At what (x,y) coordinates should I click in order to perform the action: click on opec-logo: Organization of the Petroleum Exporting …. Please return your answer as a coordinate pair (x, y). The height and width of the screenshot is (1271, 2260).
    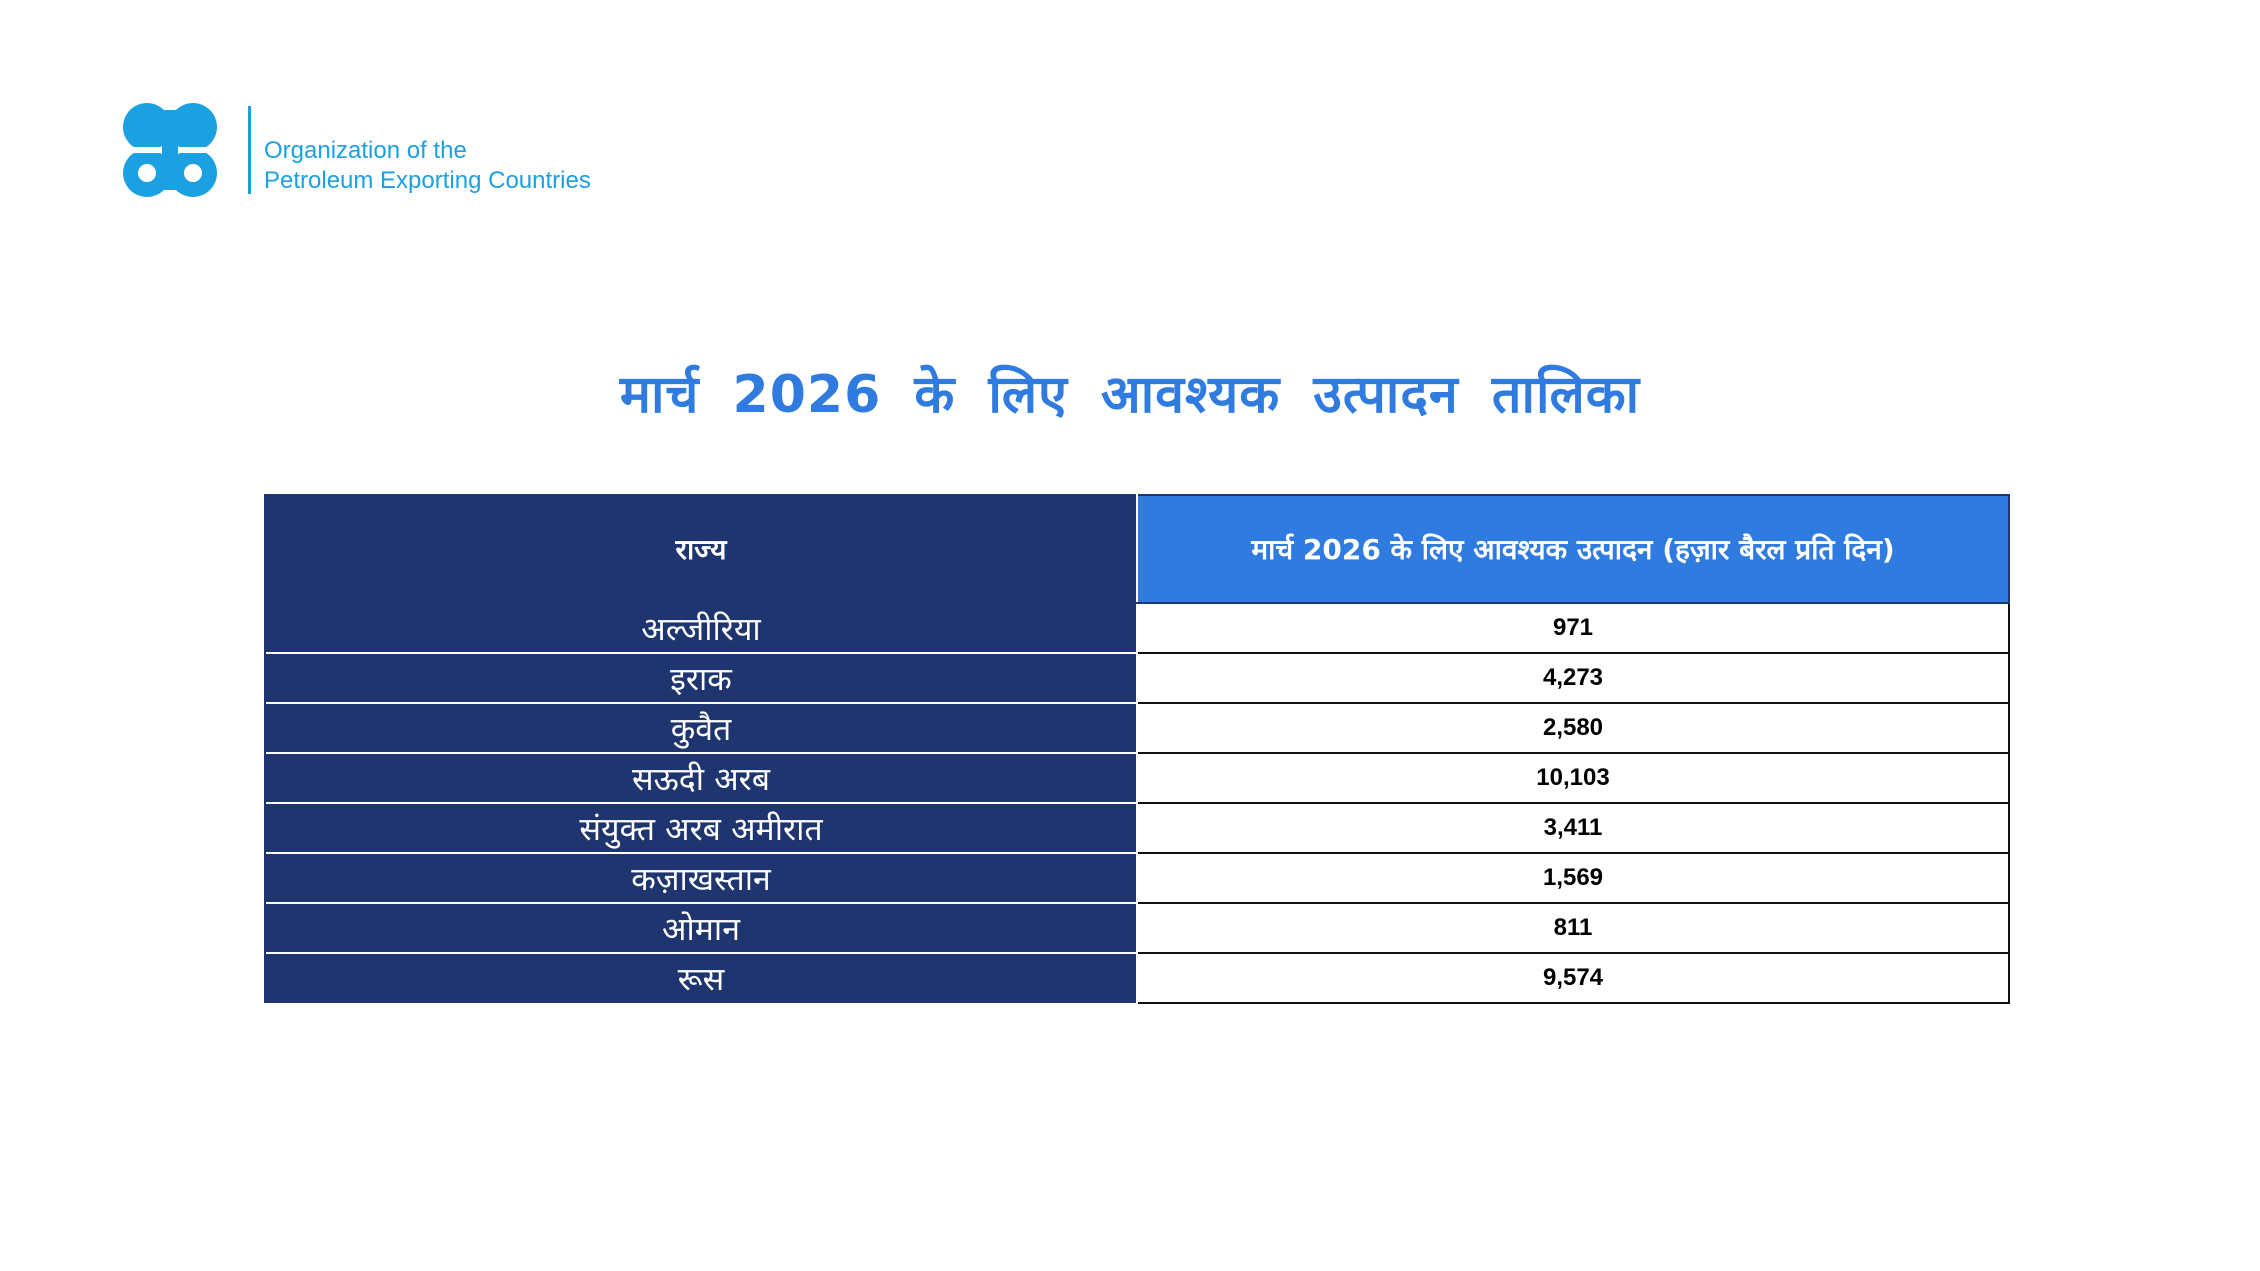
    Looking at the image, I should click on (380, 150).